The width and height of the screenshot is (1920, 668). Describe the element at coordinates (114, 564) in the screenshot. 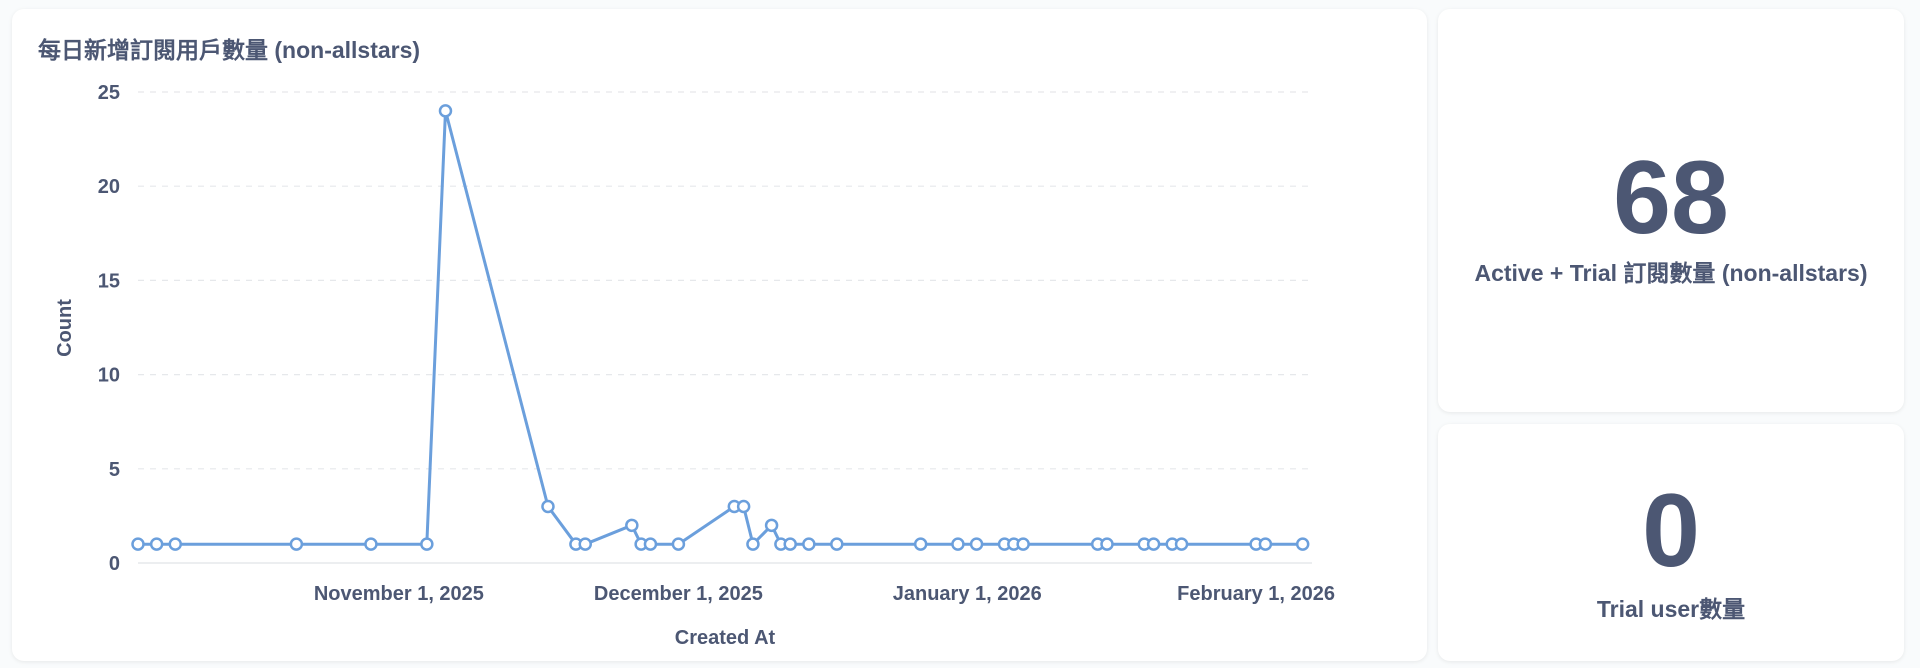

I see `y-tick-label: 0` at that location.